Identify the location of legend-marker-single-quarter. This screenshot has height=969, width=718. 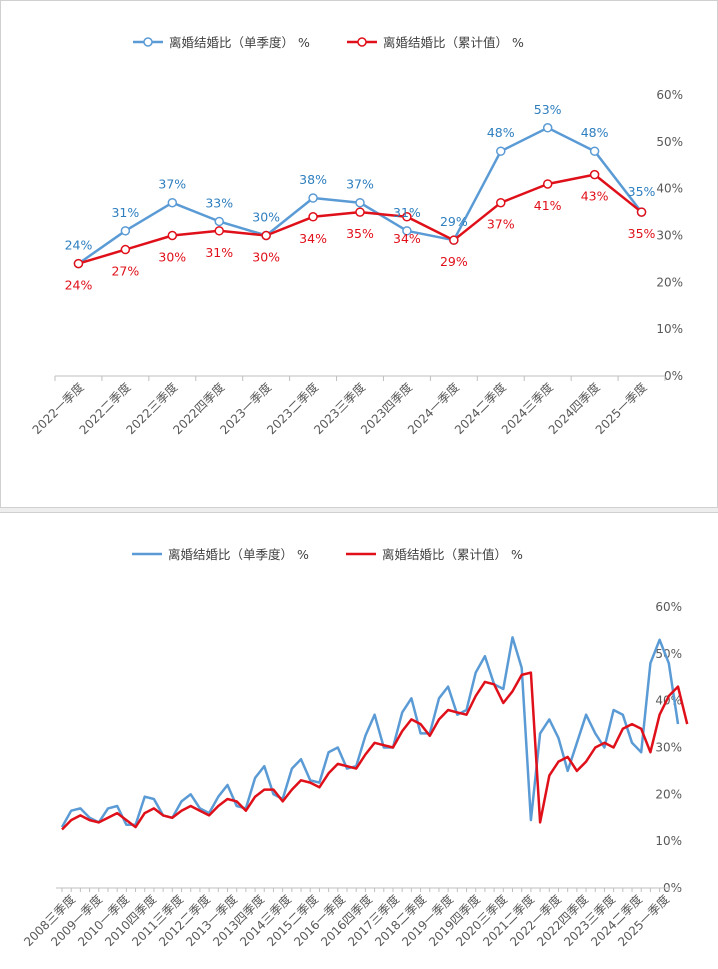
(148, 42).